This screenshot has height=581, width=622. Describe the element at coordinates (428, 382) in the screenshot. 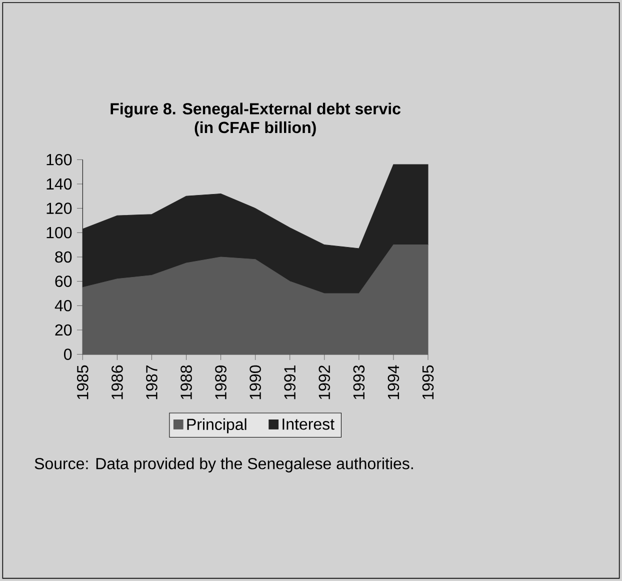

I see `x-tick-label: 1995` at that location.